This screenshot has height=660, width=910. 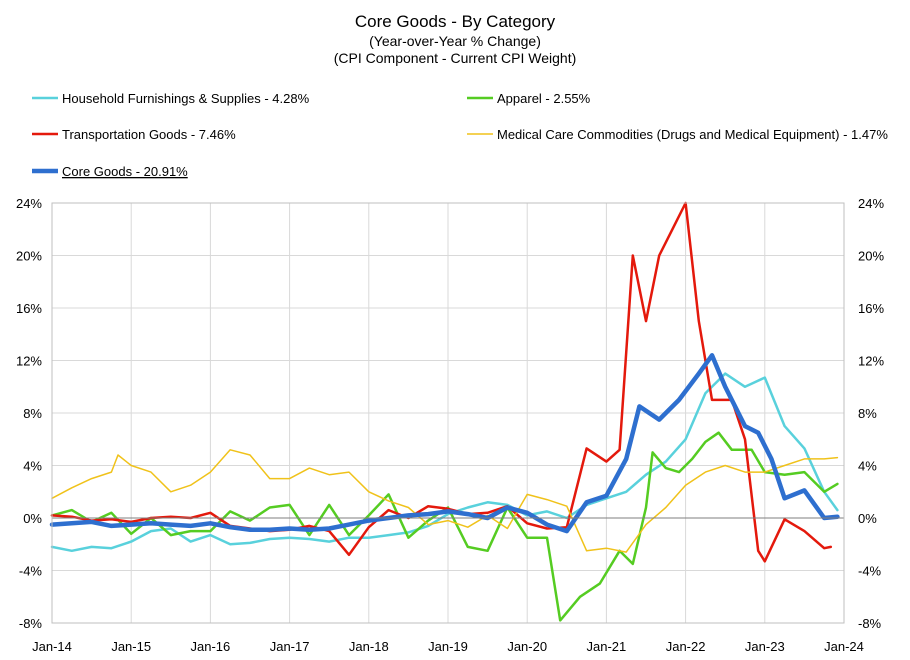 I want to click on y-tick-right: 4%, so click(x=867, y=466).